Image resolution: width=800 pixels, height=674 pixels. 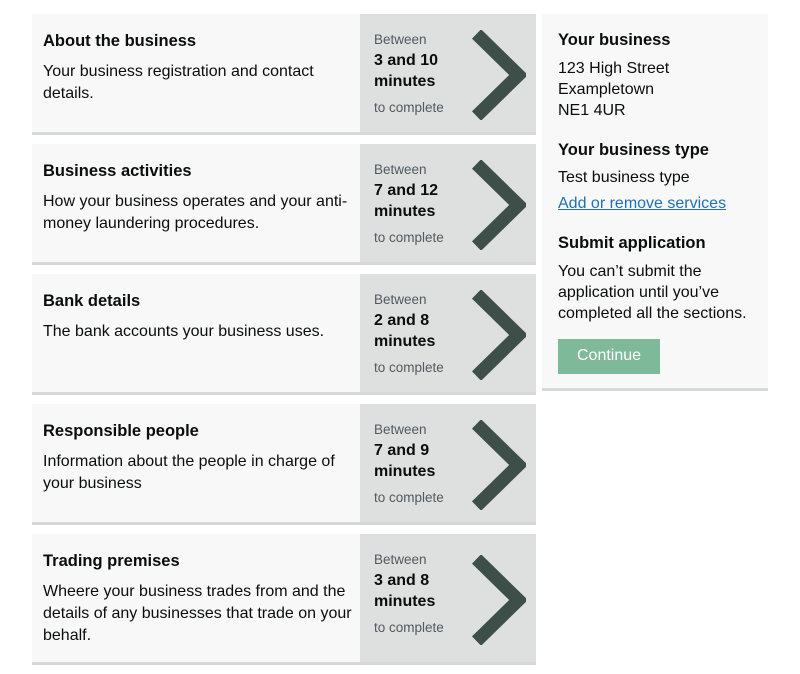 I want to click on address-line-3: NE1 4UR, so click(x=592, y=110).